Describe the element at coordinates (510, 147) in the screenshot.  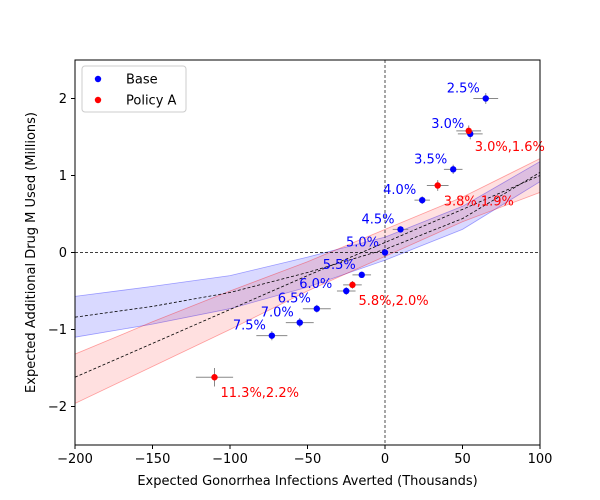
I see `policy-a-point-label: 3.0%,1.6%` at that location.